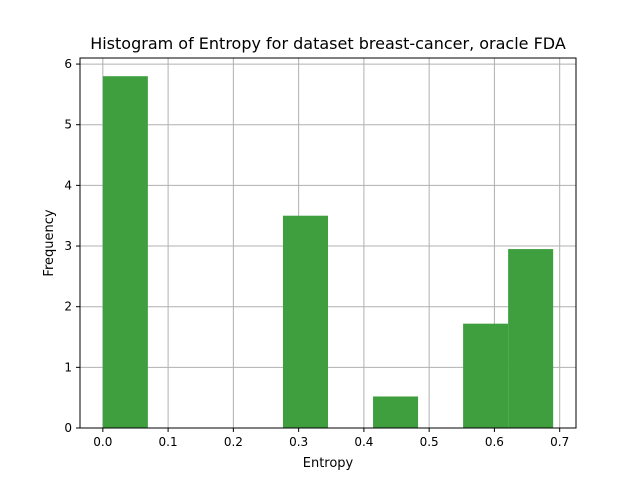 This screenshot has width=640, height=480. Describe the element at coordinates (102, 442) in the screenshot. I see `x-tick-label: 0.0` at that location.